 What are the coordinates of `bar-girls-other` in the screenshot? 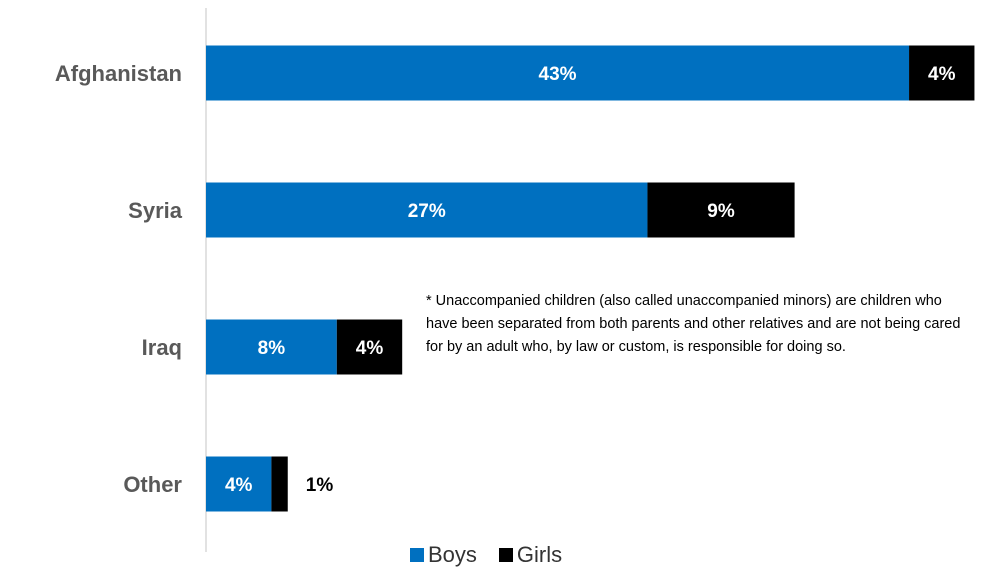 It's located at (279, 484).